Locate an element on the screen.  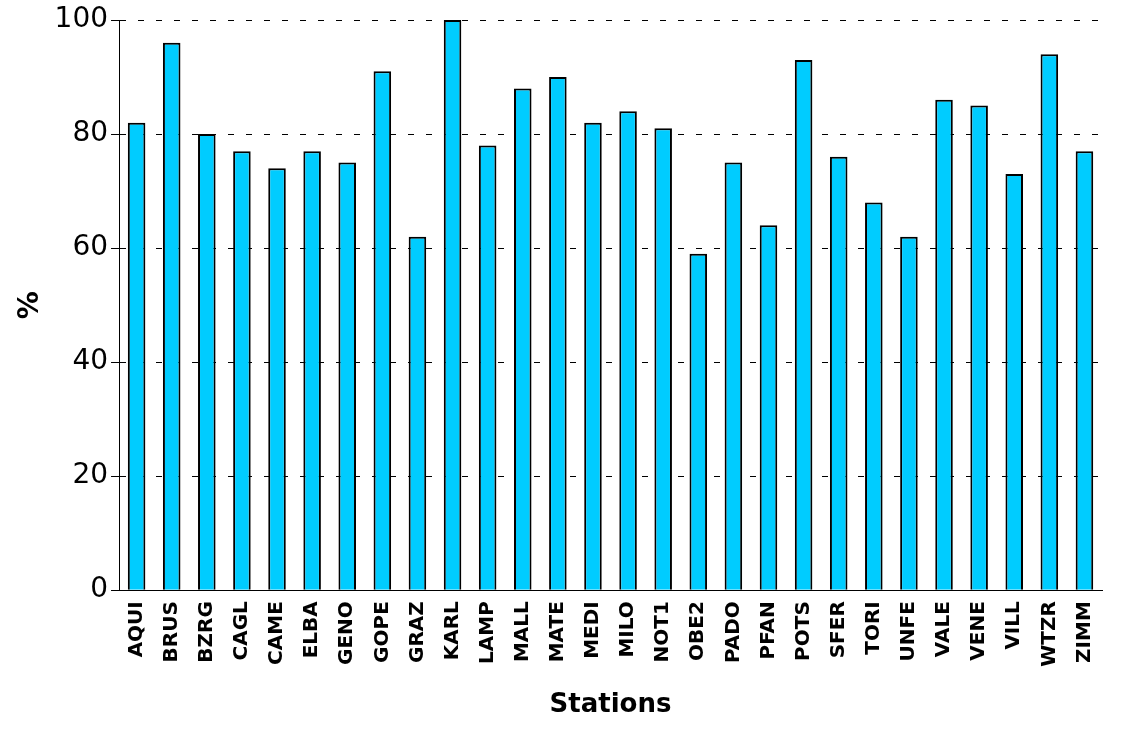
x-tick-label: LAMP is located at coordinates (485, 632).